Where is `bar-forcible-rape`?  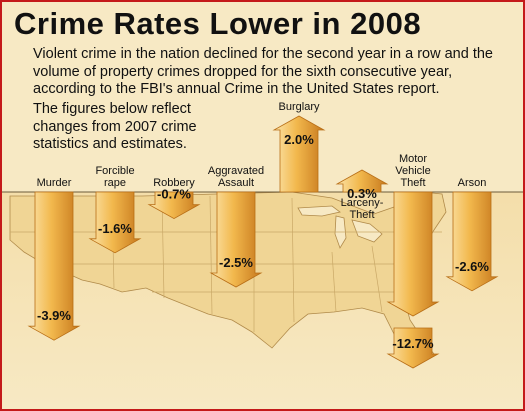
bar-forcible-rape is located at coordinates (115, 222).